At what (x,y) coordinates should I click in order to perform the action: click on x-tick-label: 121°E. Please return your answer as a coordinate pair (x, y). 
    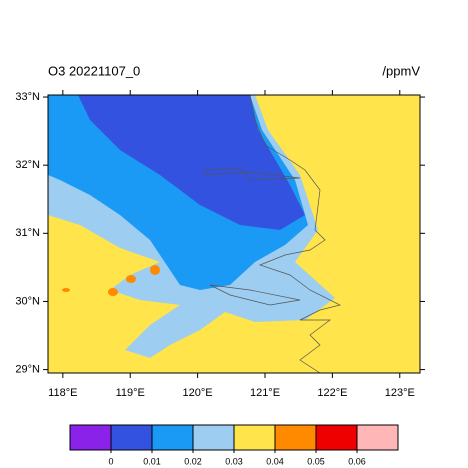
    Looking at the image, I should click on (265, 393).